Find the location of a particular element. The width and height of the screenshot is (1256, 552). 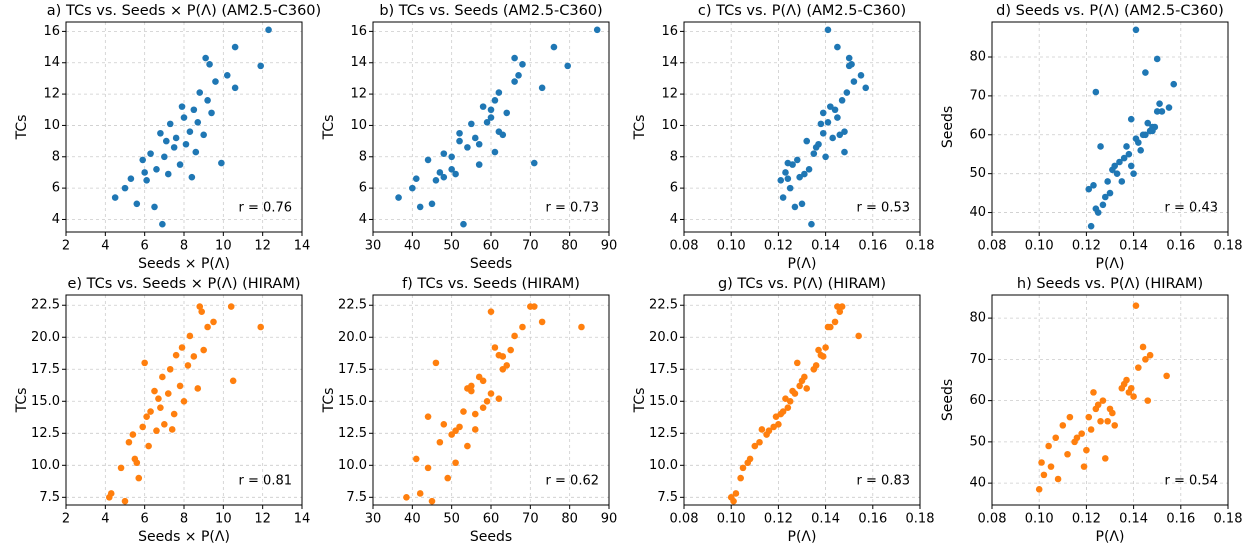

y-tick-label: 12.5 is located at coordinates (45, 433).